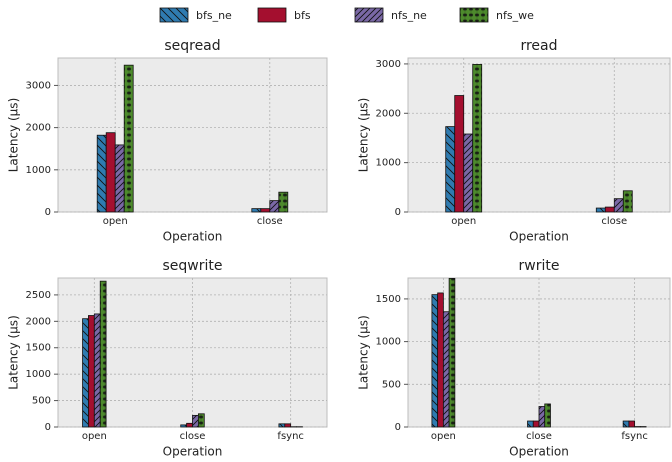 The image size is (672, 462). I want to click on chart-title: rread, so click(538, 46).